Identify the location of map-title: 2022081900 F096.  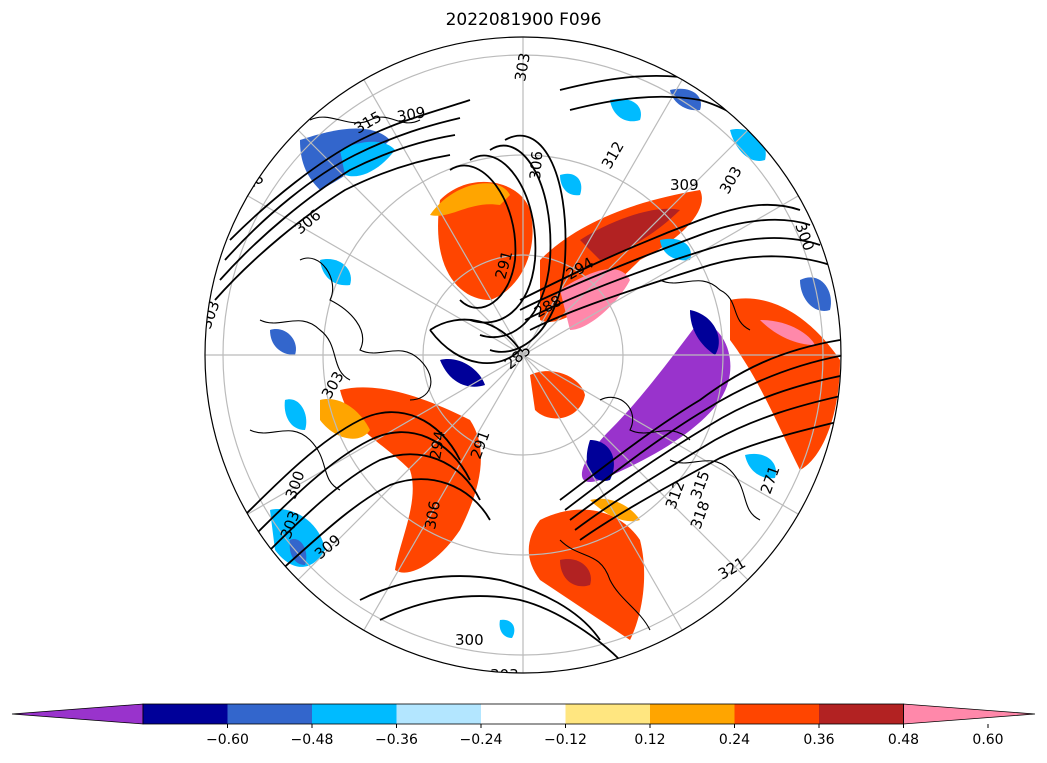
(523, 20).